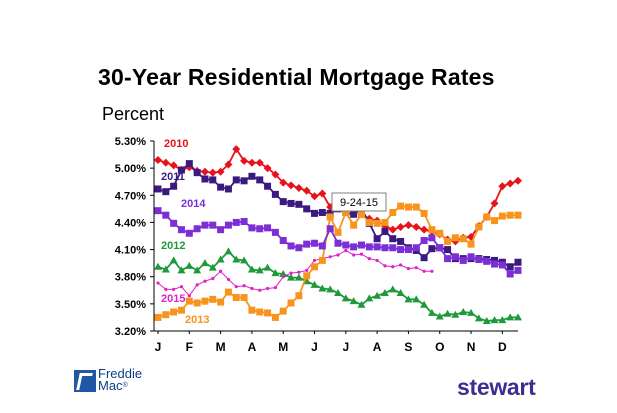 This screenshot has width=617, height=413. Describe the element at coordinates (314, 347) in the screenshot. I see `x-tick-label: J` at that location.